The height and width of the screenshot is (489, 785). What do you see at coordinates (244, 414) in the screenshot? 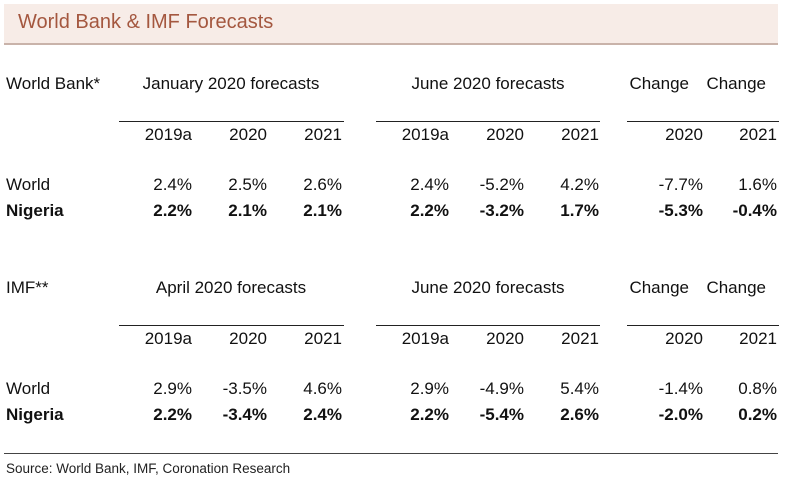
I see `imf-row-value: -3.4%` at bounding box center [244, 414].